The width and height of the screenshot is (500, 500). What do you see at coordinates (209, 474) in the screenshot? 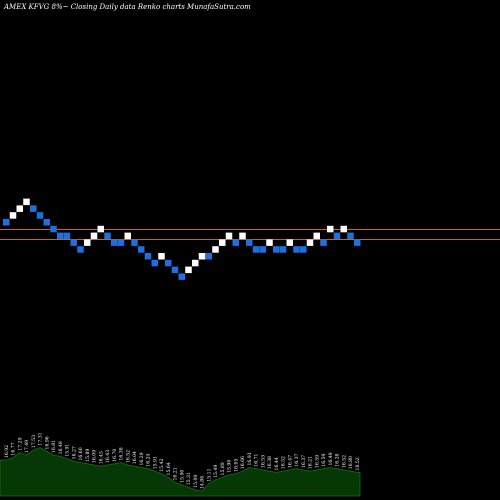
I see `price-label: 15.11` at bounding box center [209, 474].